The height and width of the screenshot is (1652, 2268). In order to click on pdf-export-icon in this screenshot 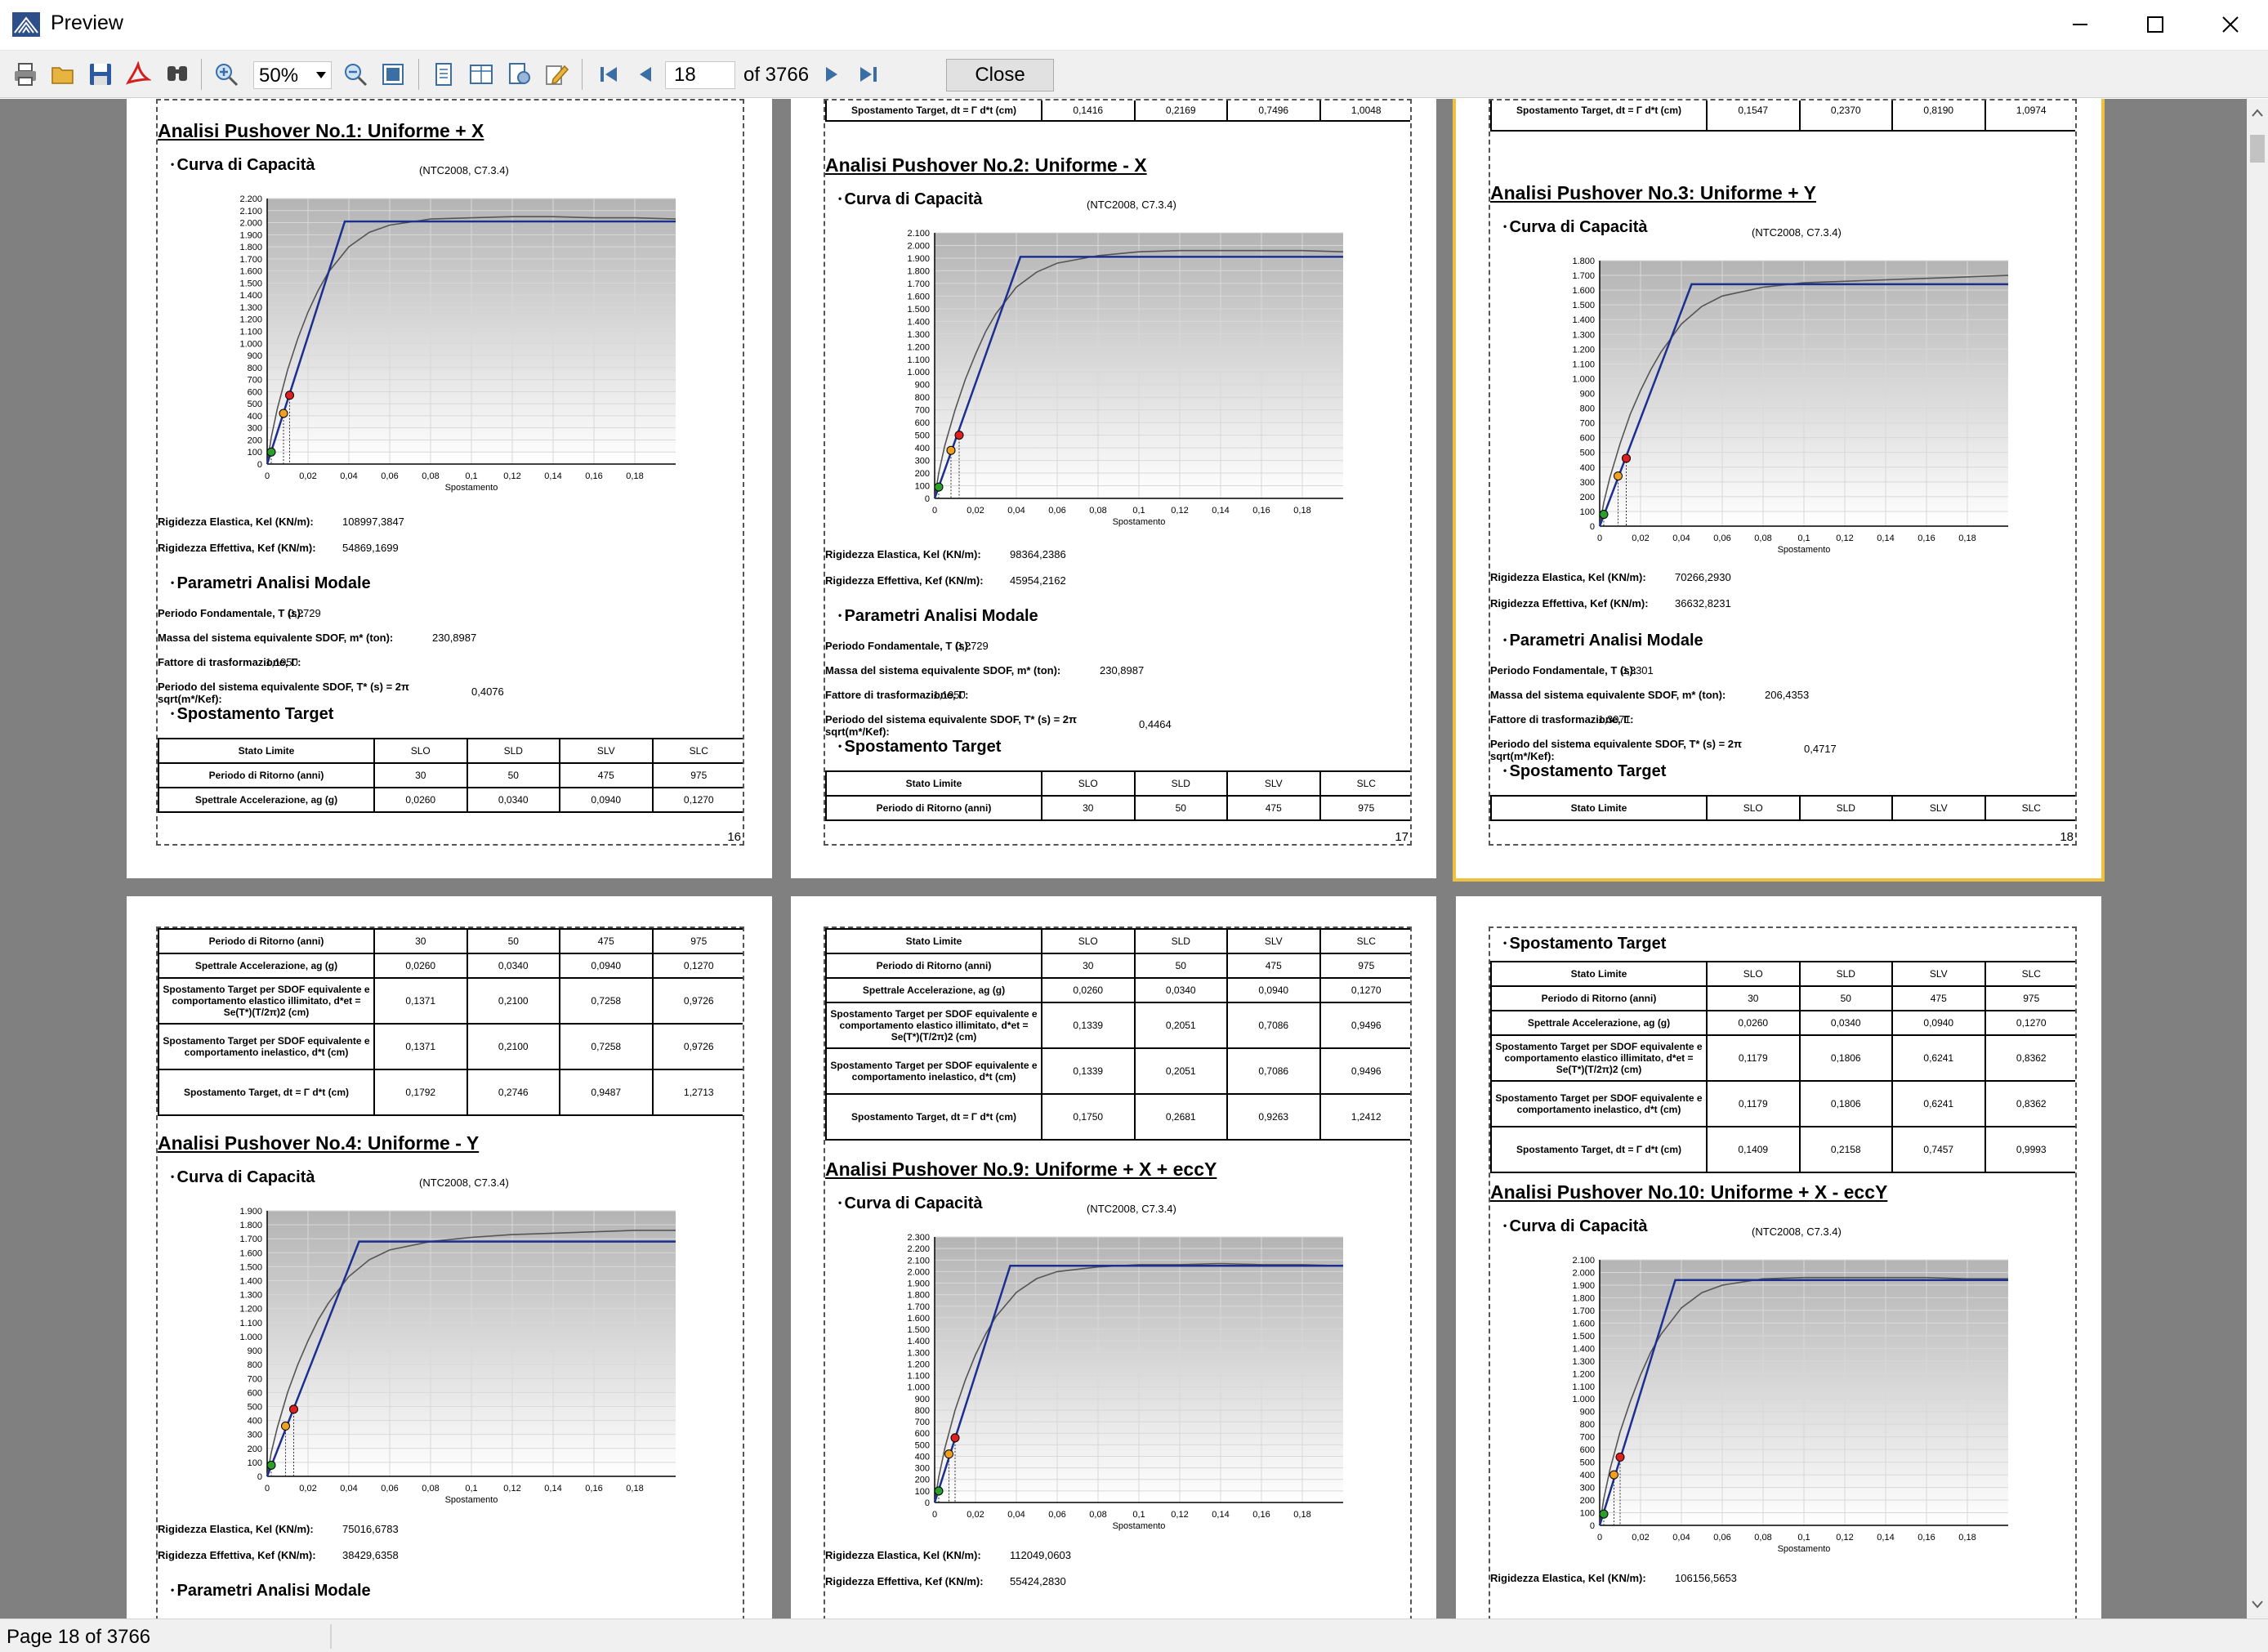, I will do `click(138, 74)`.